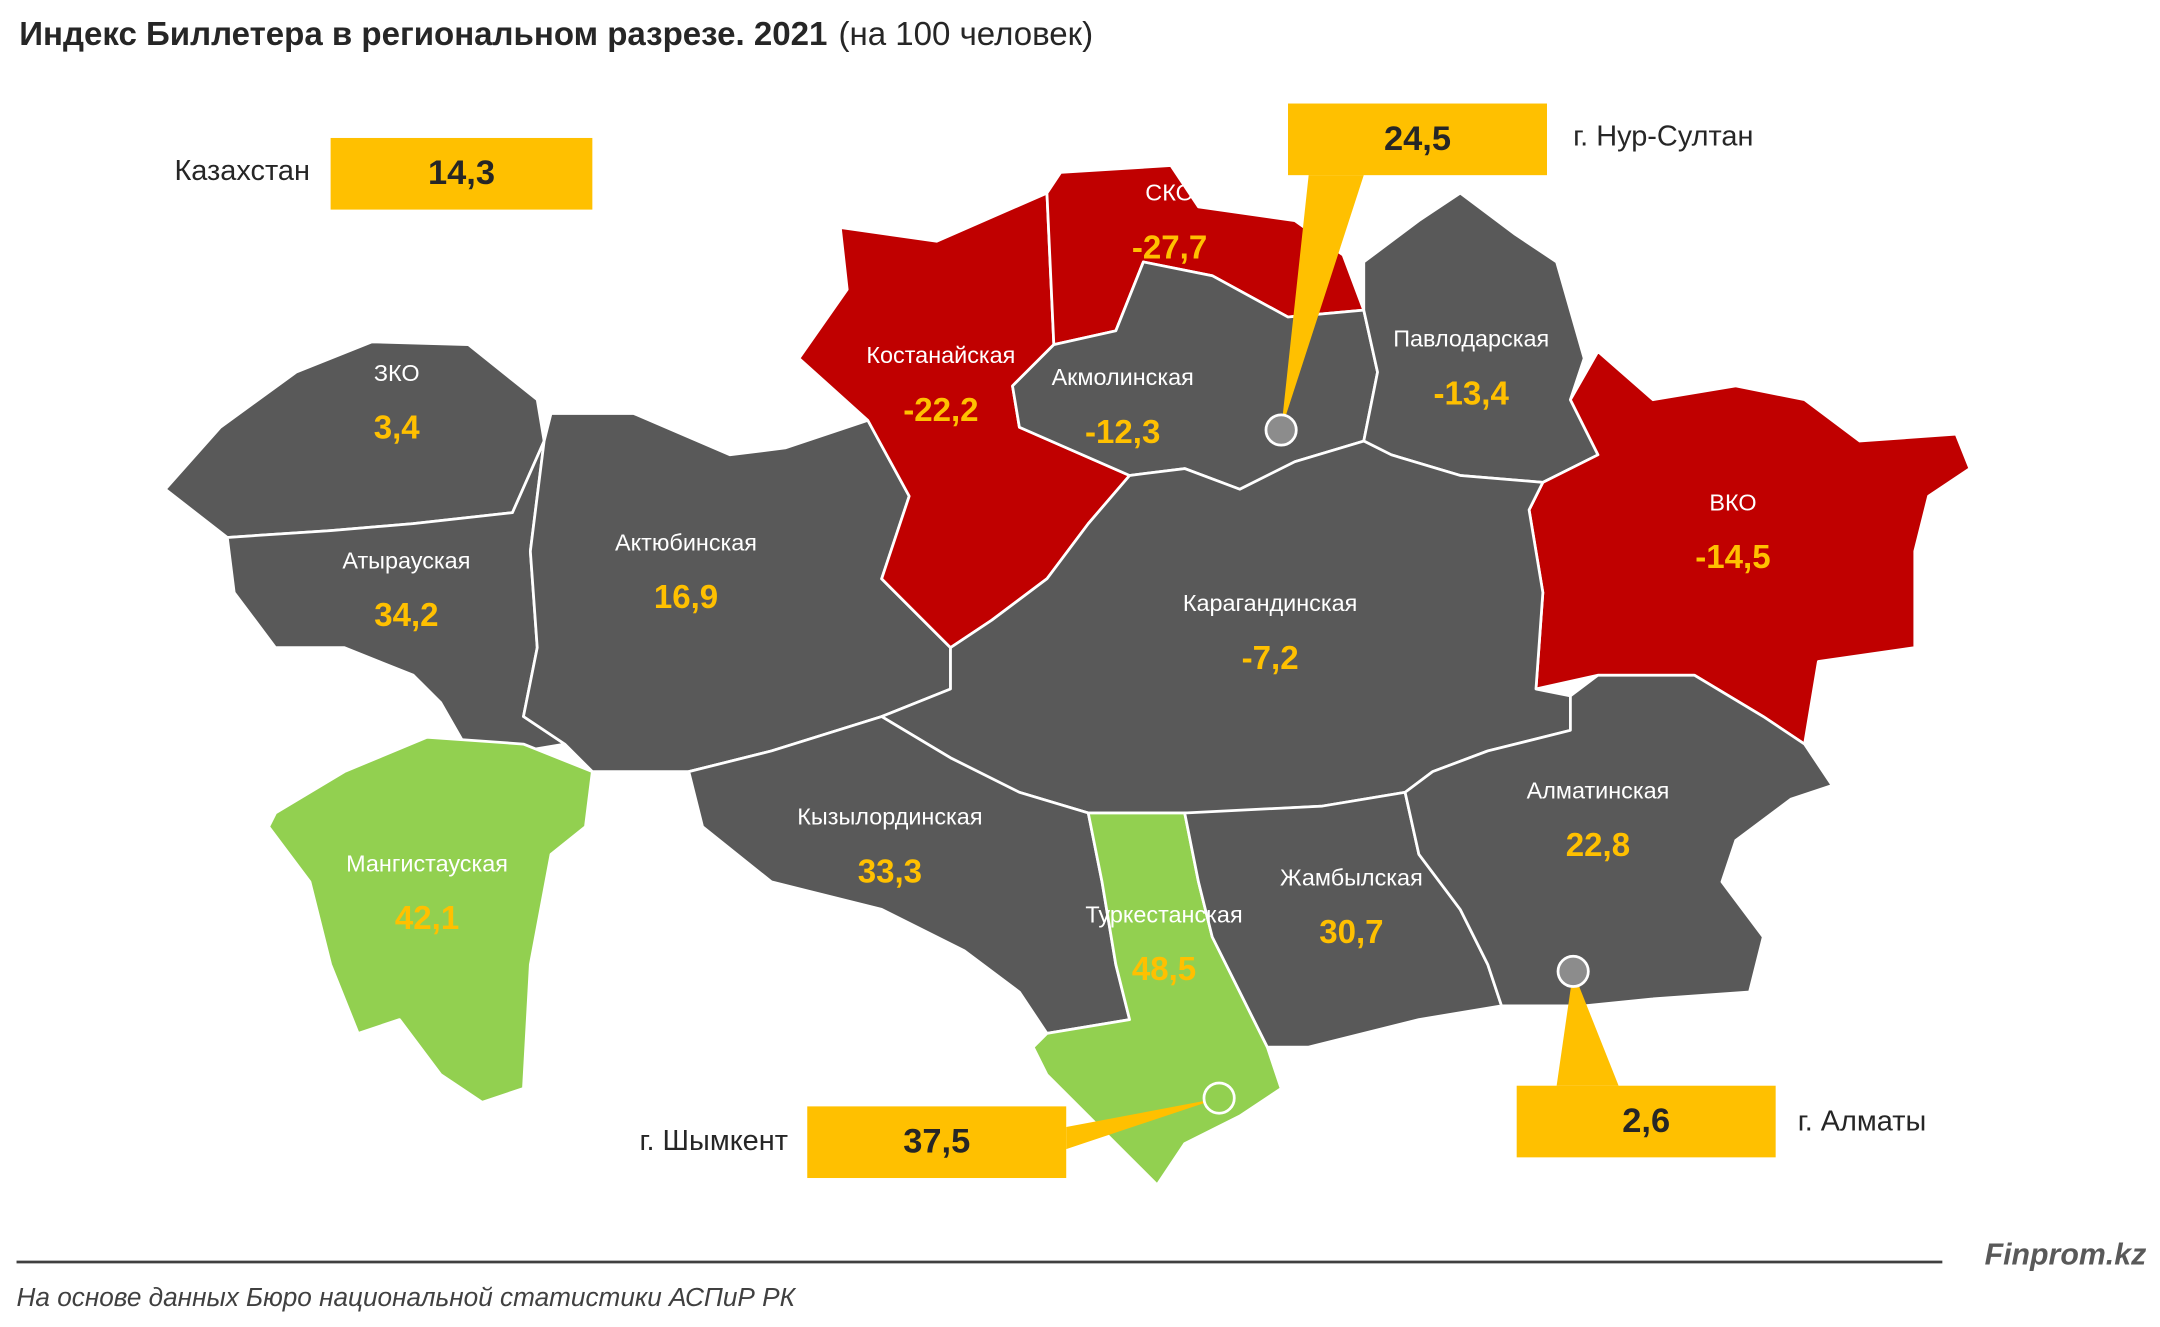 This screenshot has height=1327, width=2160. What do you see at coordinates (1351, 877) in the screenshot?
I see `region-name: Жамбылская` at bounding box center [1351, 877].